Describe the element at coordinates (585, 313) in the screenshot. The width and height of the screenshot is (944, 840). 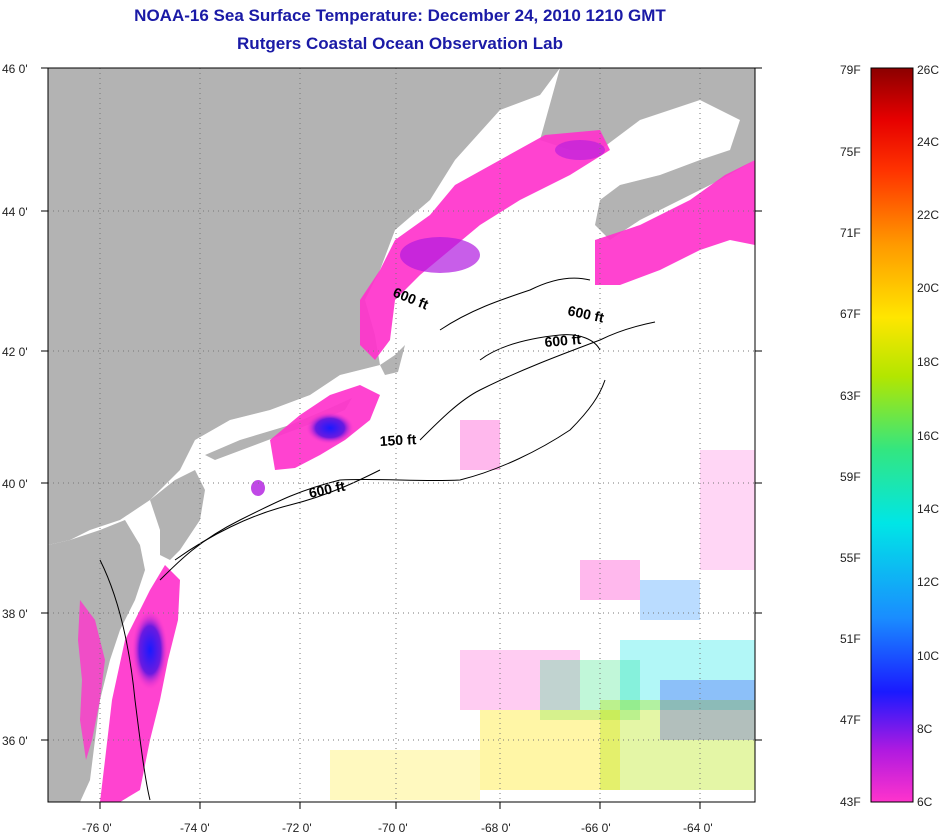
I see `contour-label-600ft-2: 600 ft` at that location.